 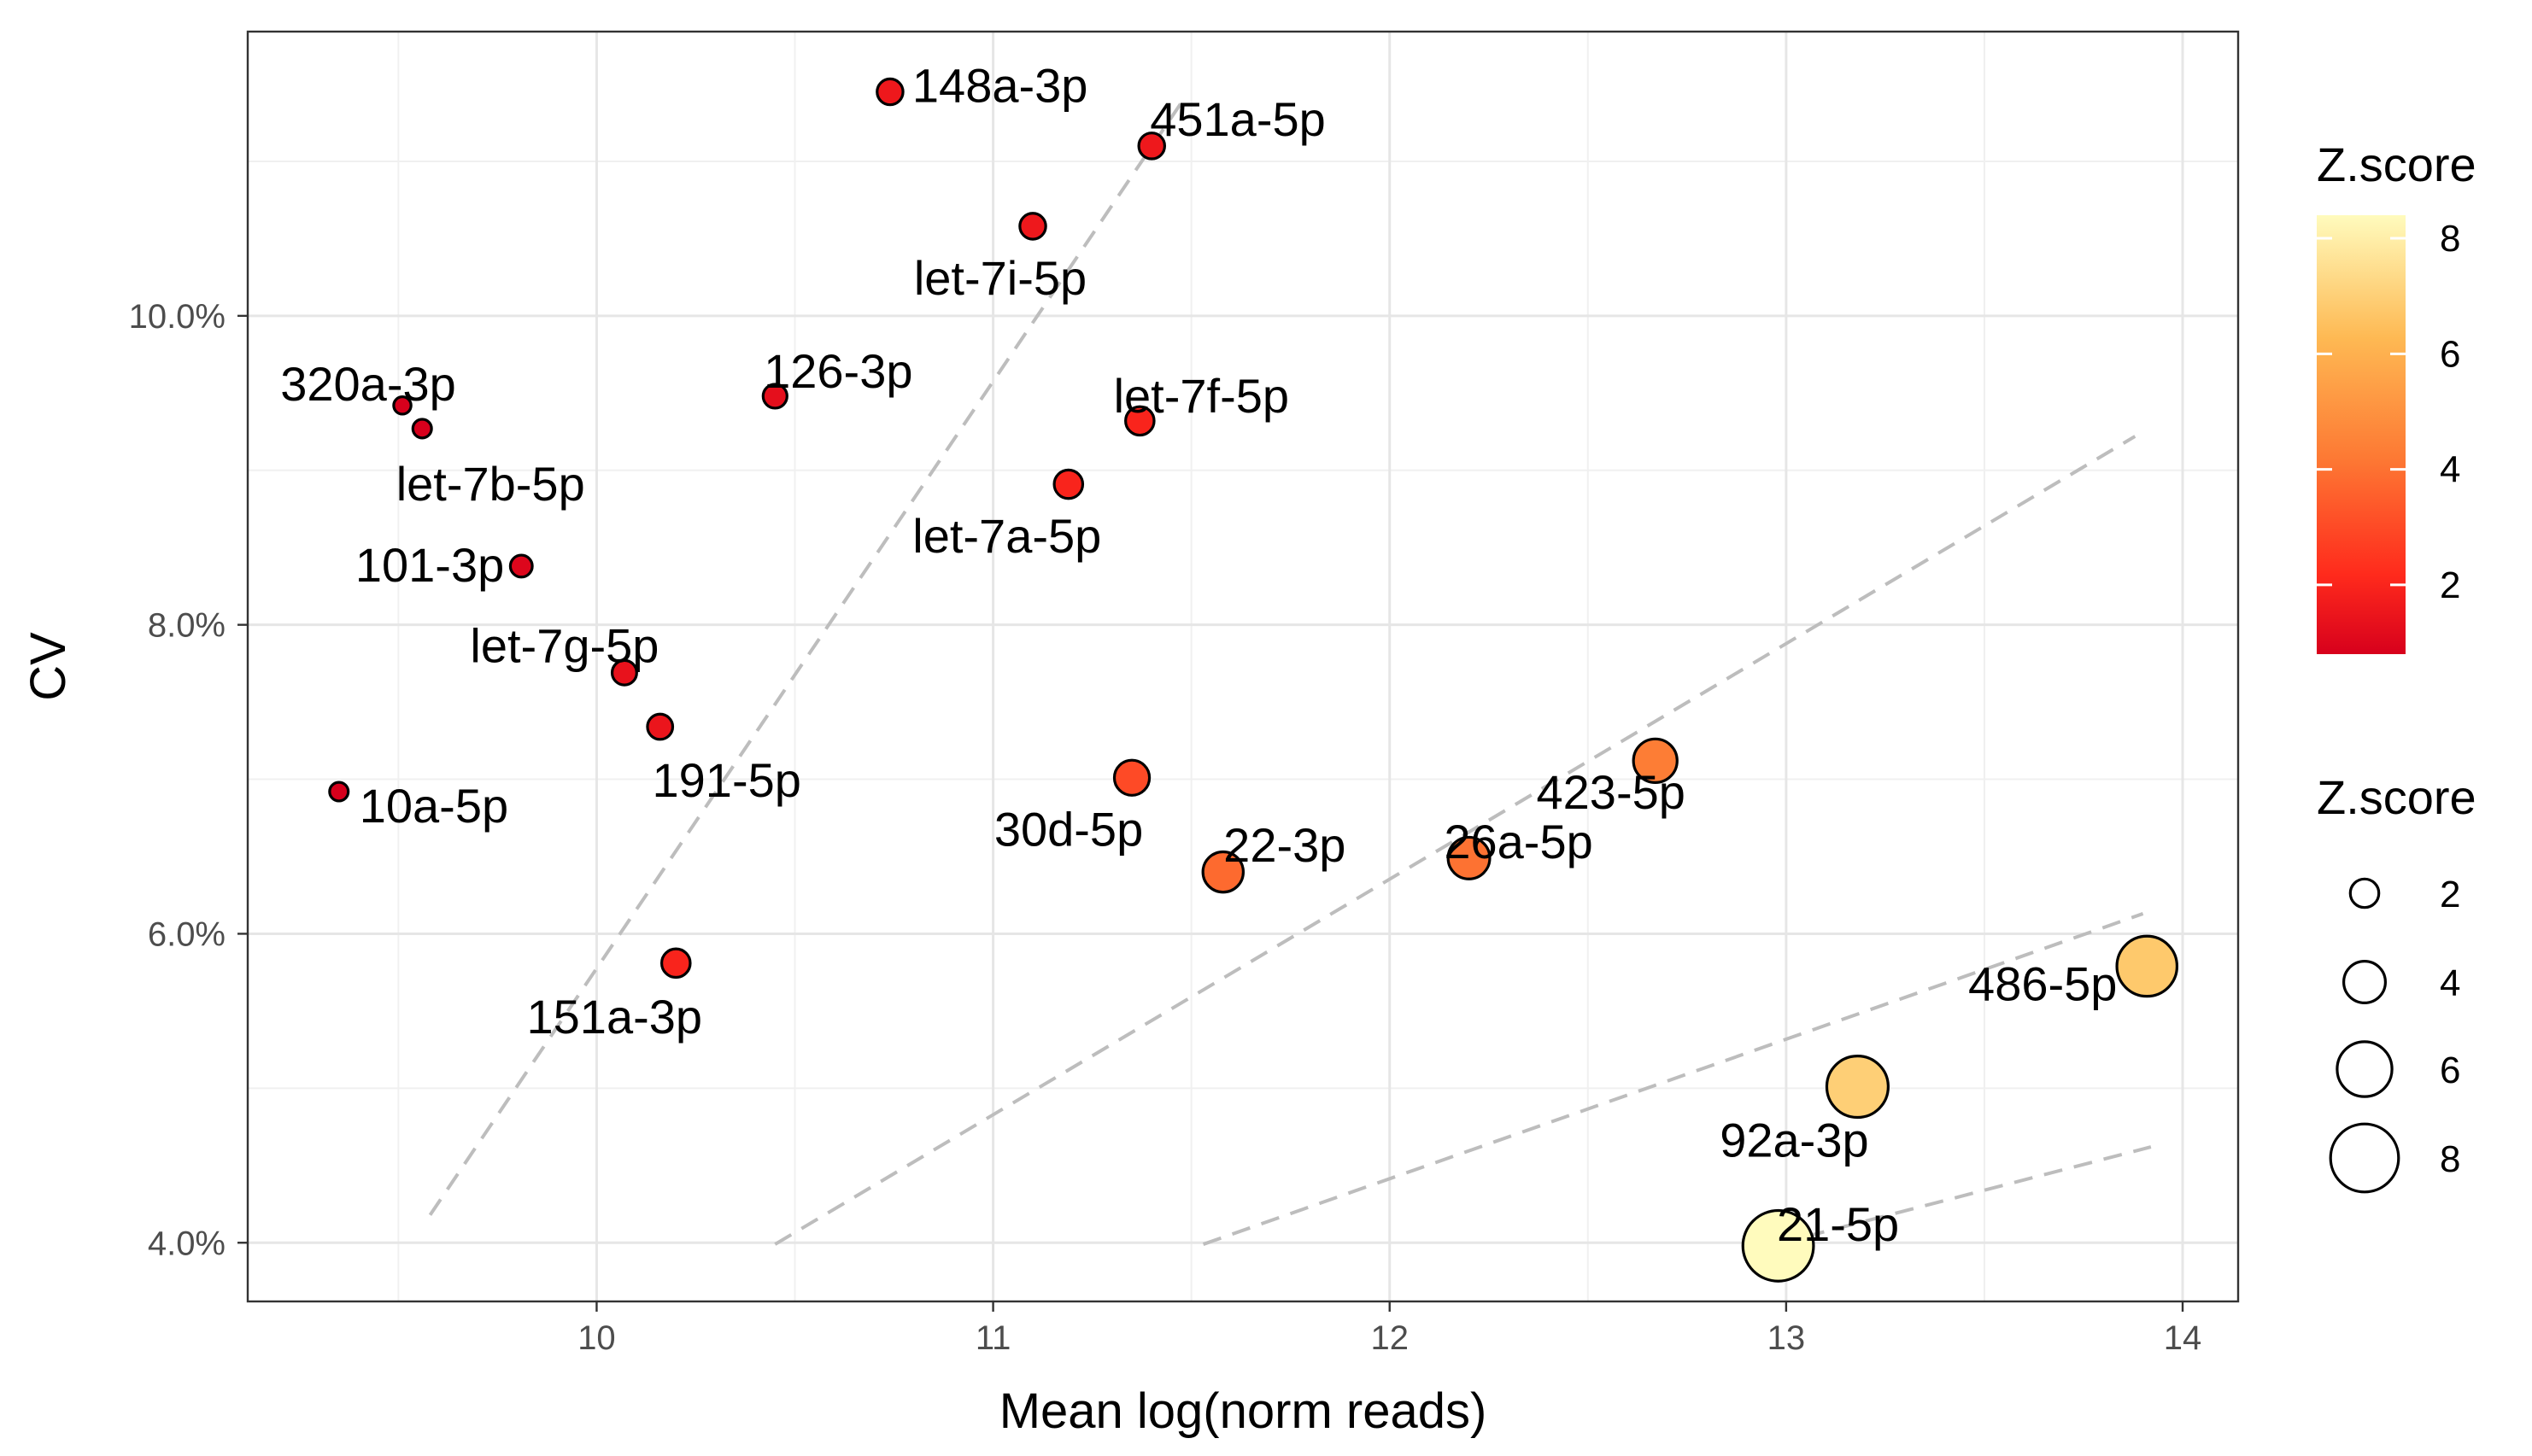 What do you see at coordinates (2450, 1070) in the screenshot?
I see `size-legend-label: 6` at bounding box center [2450, 1070].